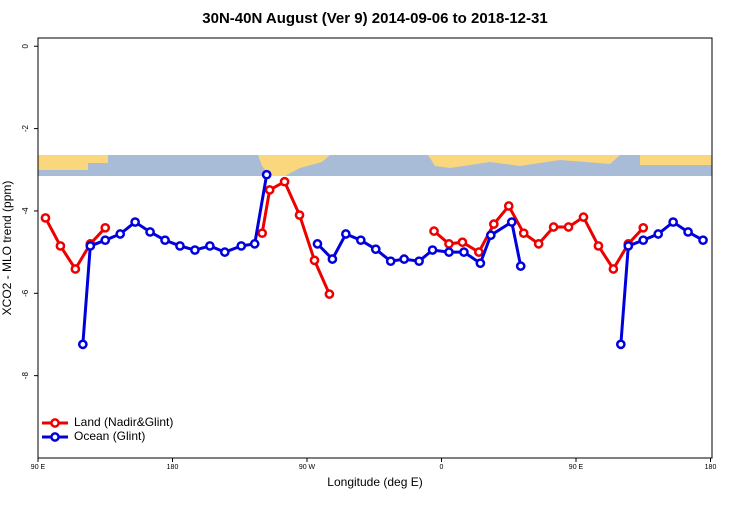 Image resolution: width=750 pixels, height=505 pixels. What do you see at coordinates (109, 436) in the screenshot?
I see `legend-label: Ocean (Glint)` at bounding box center [109, 436].